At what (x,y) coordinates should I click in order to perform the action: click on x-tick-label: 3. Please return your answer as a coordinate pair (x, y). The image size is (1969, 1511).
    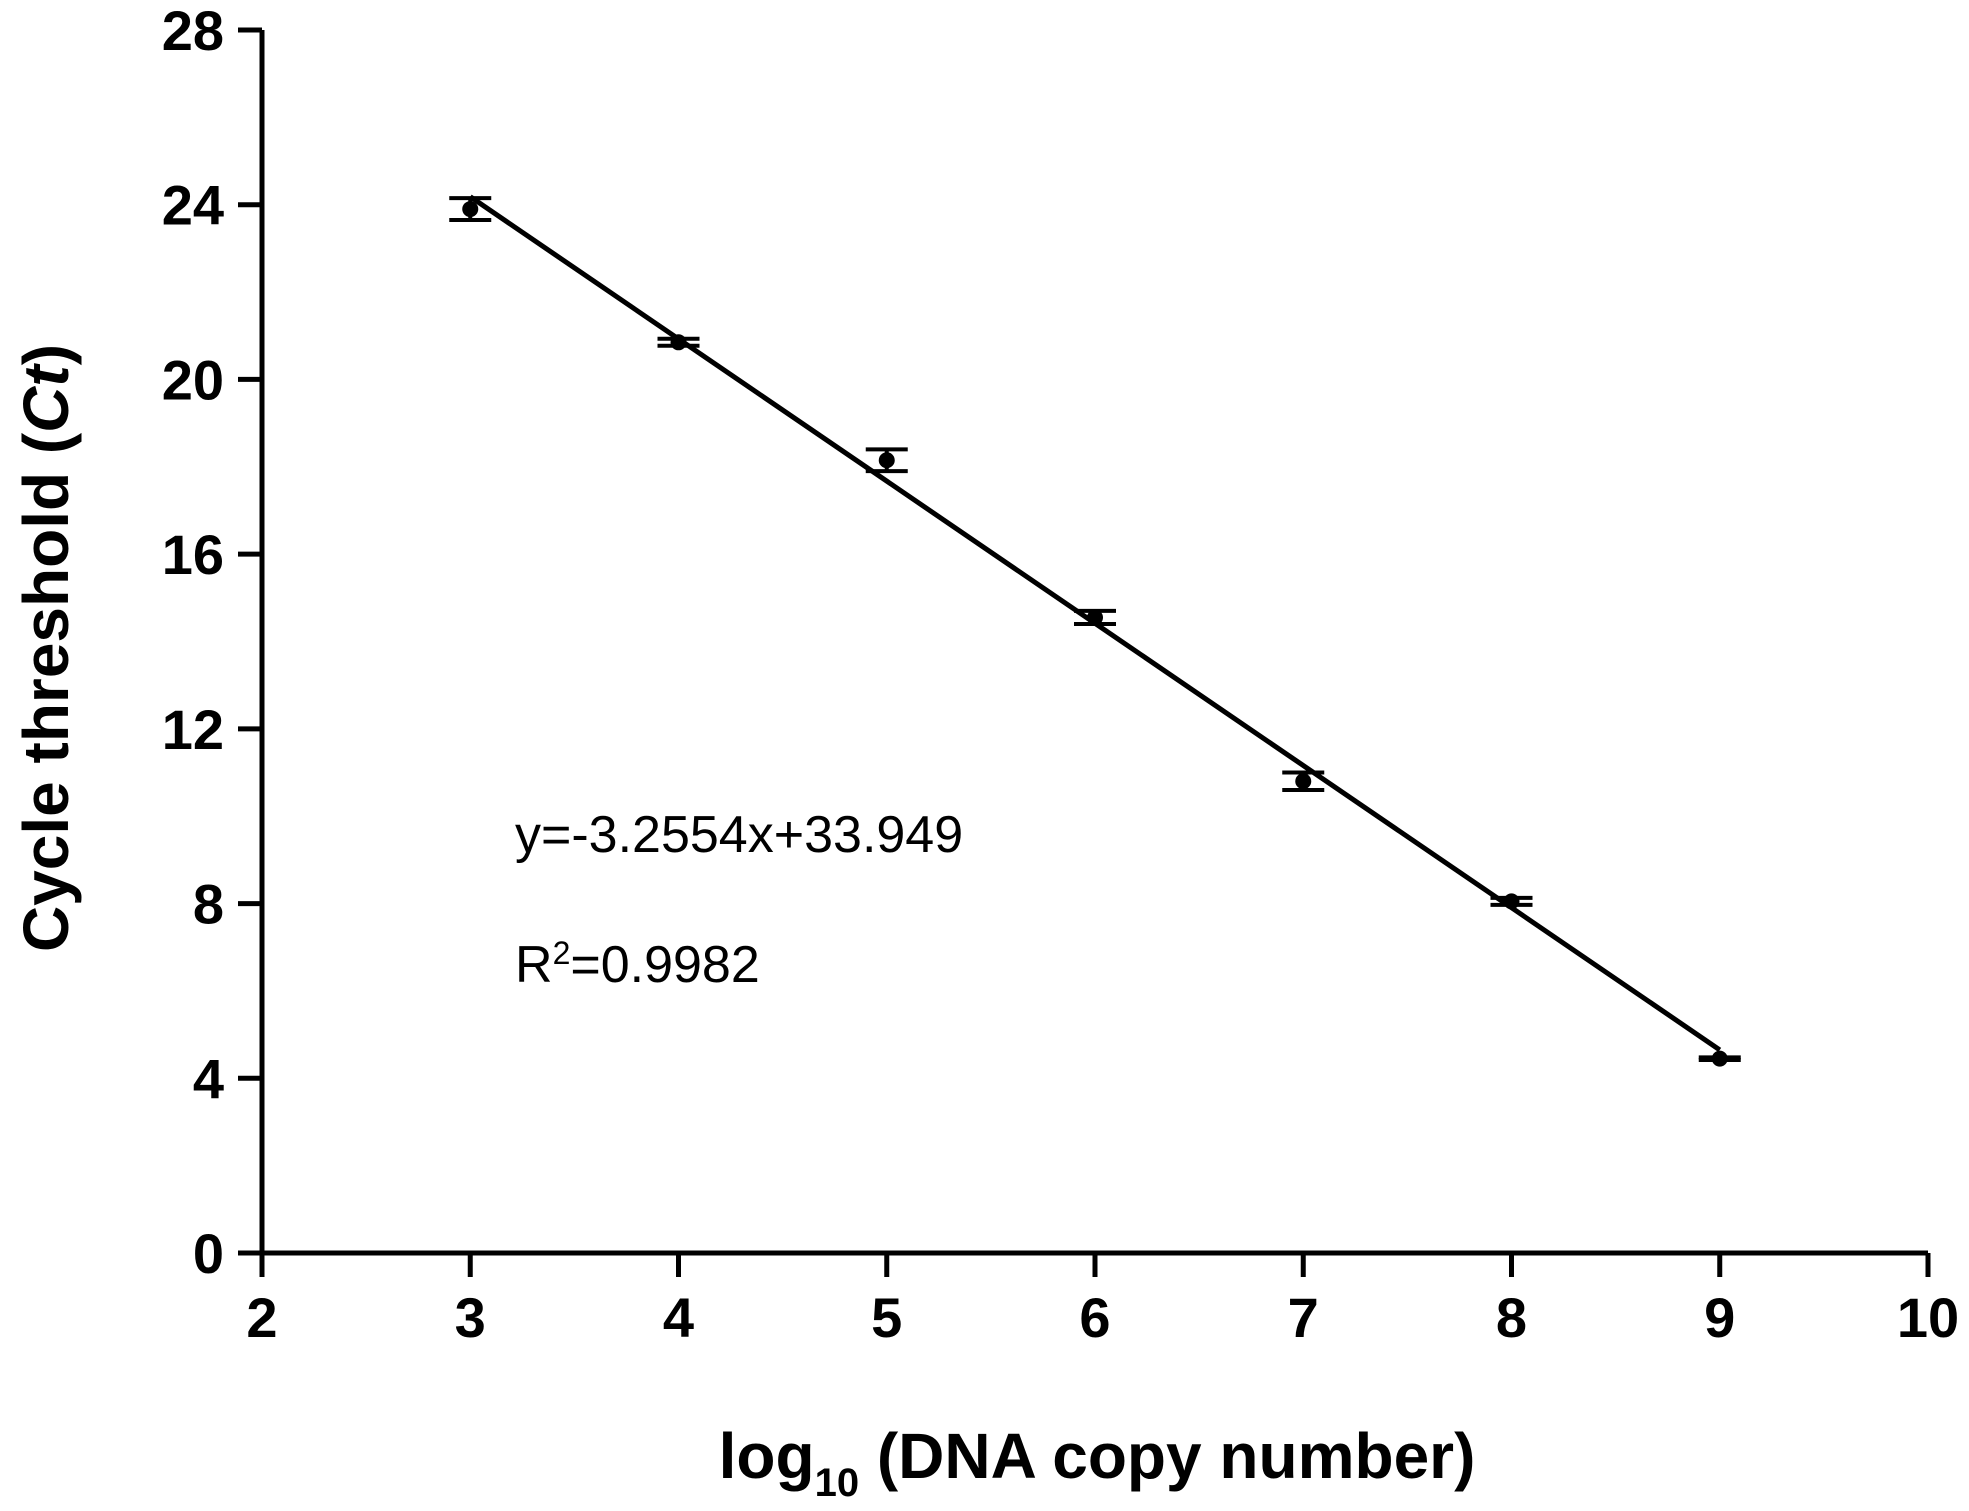
    Looking at the image, I should click on (470, 1317).